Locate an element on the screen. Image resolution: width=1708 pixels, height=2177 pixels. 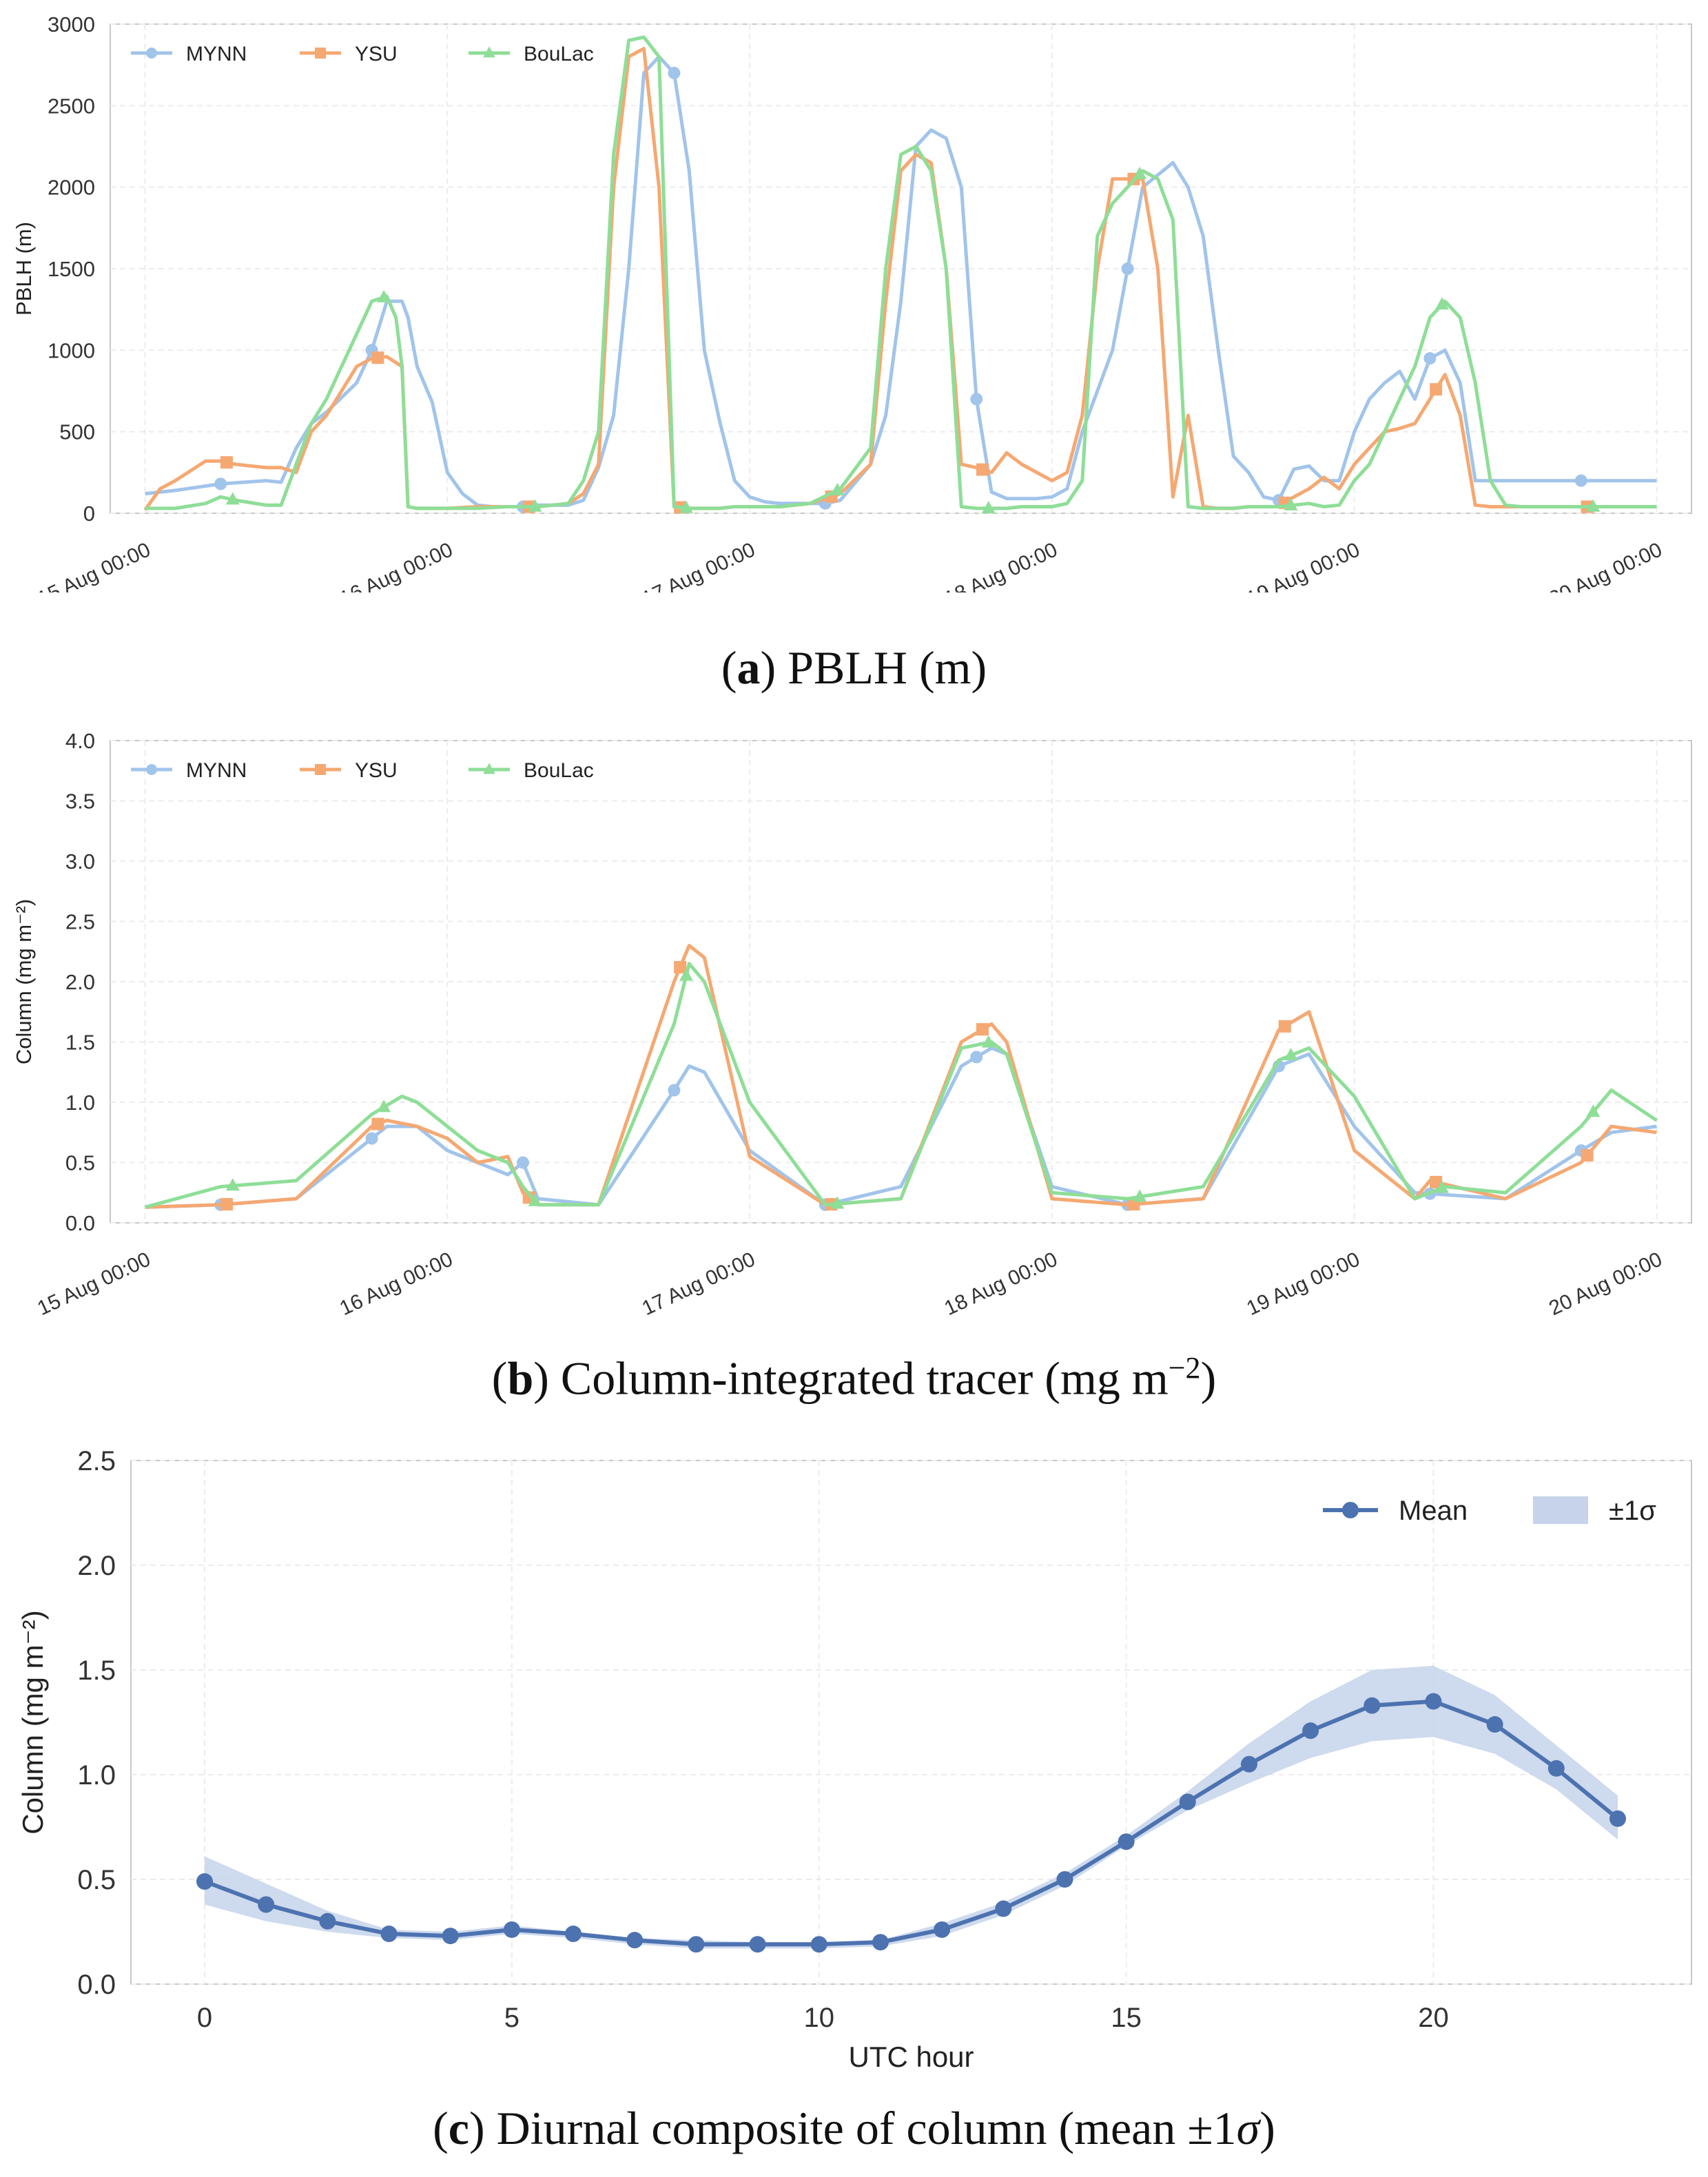
series-line-mynn is located at coordinates (901, 1127).